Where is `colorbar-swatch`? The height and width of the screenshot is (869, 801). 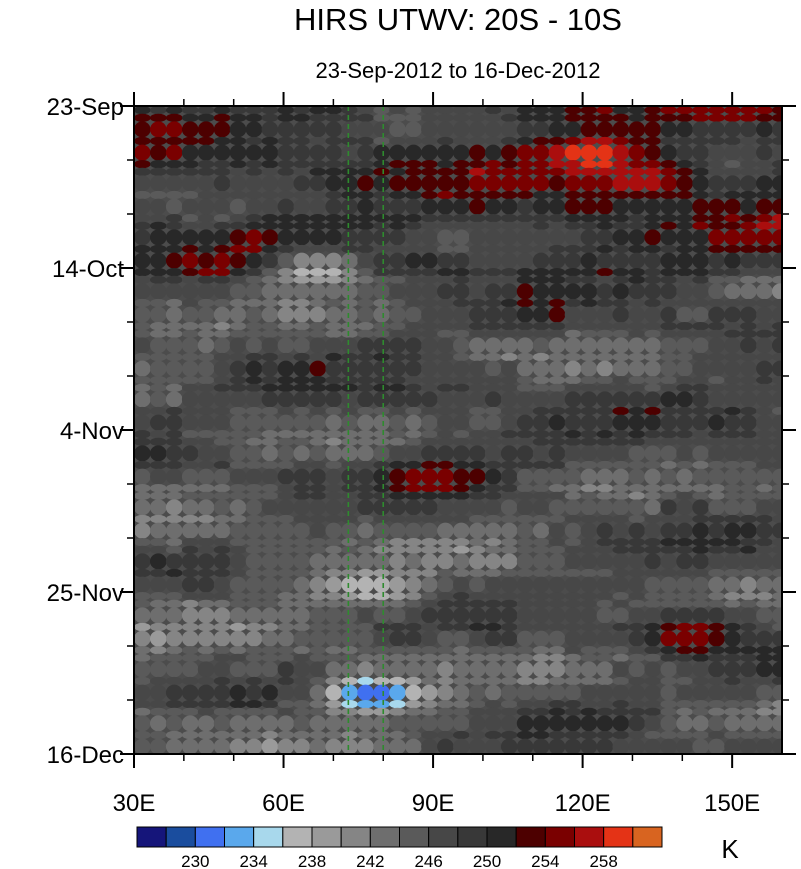
colorbar-swatch is located at coordinates (326, 837).